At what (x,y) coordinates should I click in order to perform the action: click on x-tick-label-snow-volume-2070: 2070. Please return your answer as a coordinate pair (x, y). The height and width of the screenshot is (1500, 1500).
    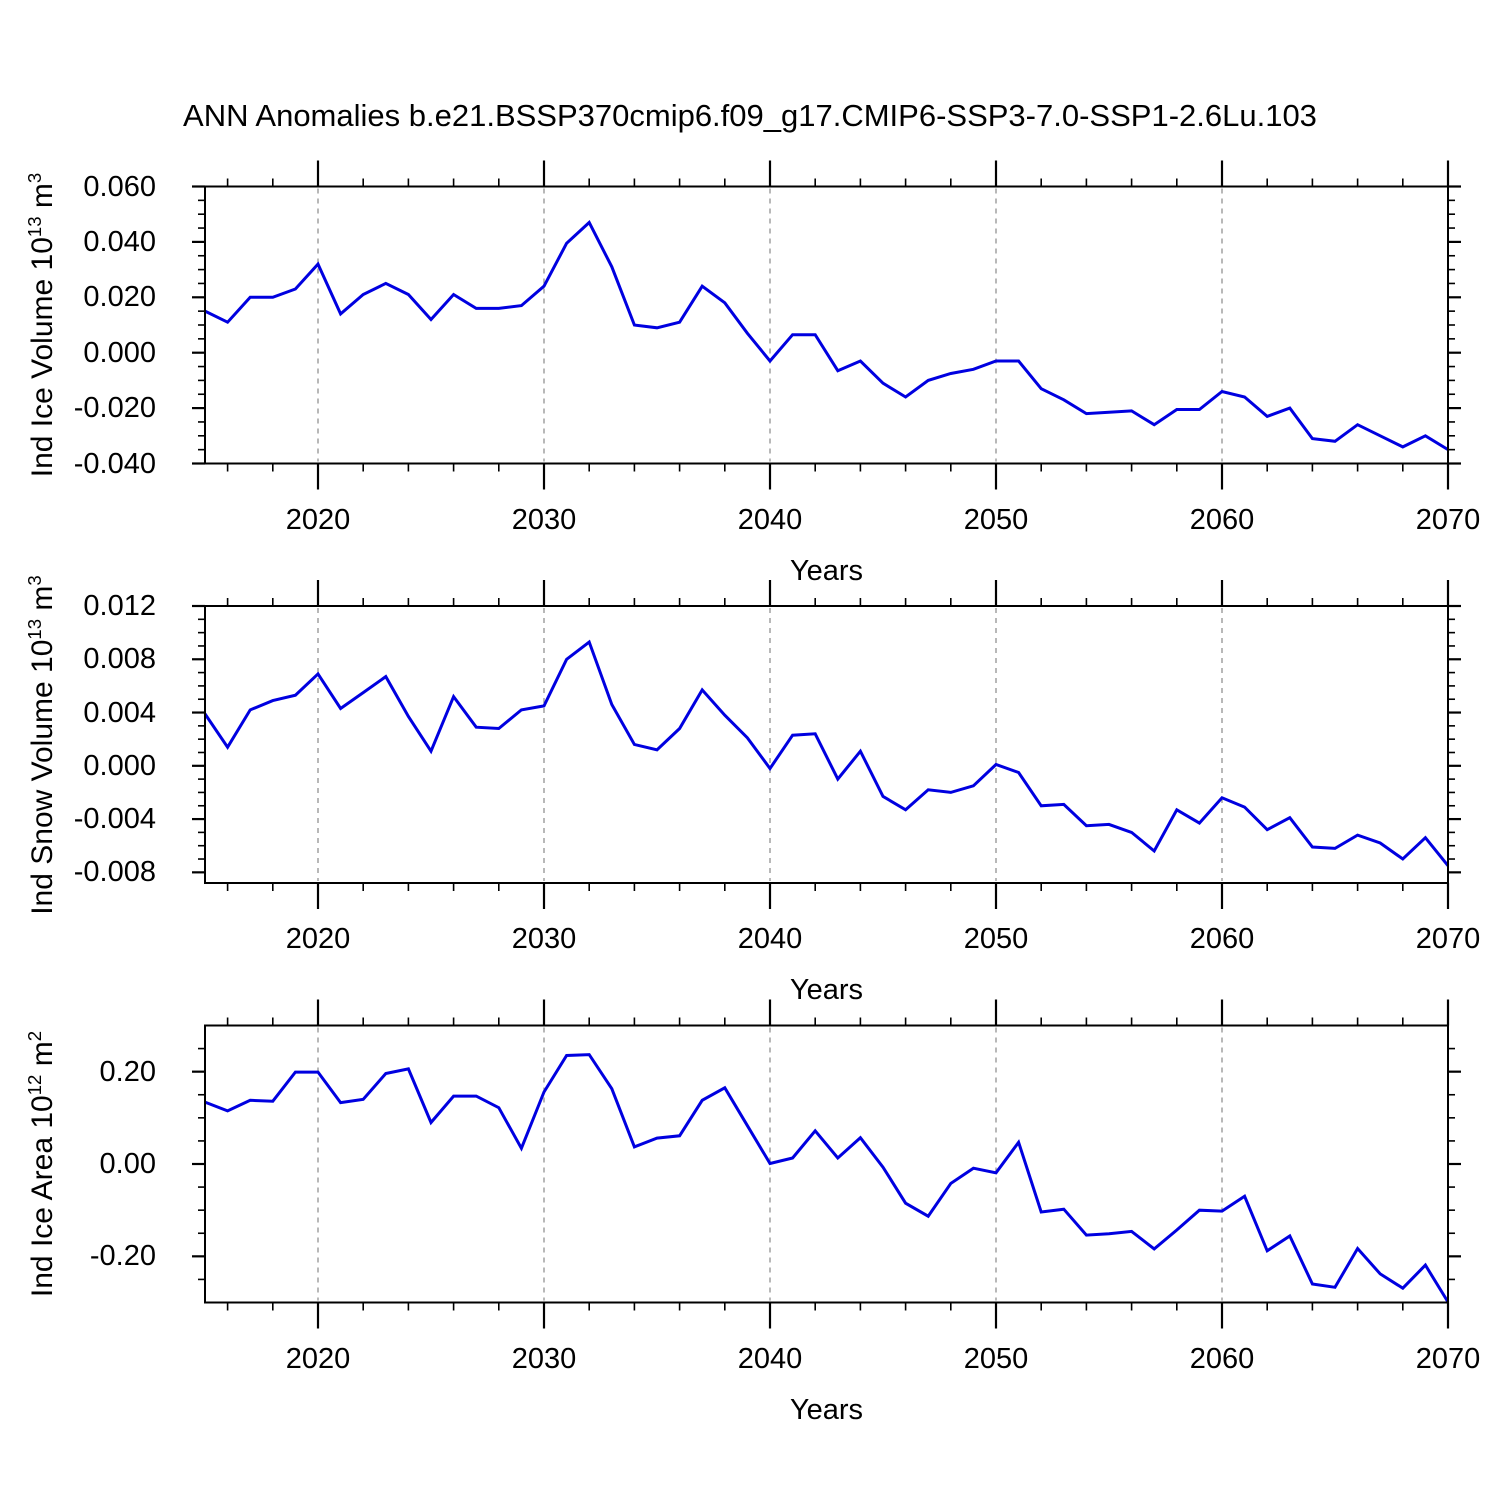
    Looking at the image, I should click on (1448, 939).